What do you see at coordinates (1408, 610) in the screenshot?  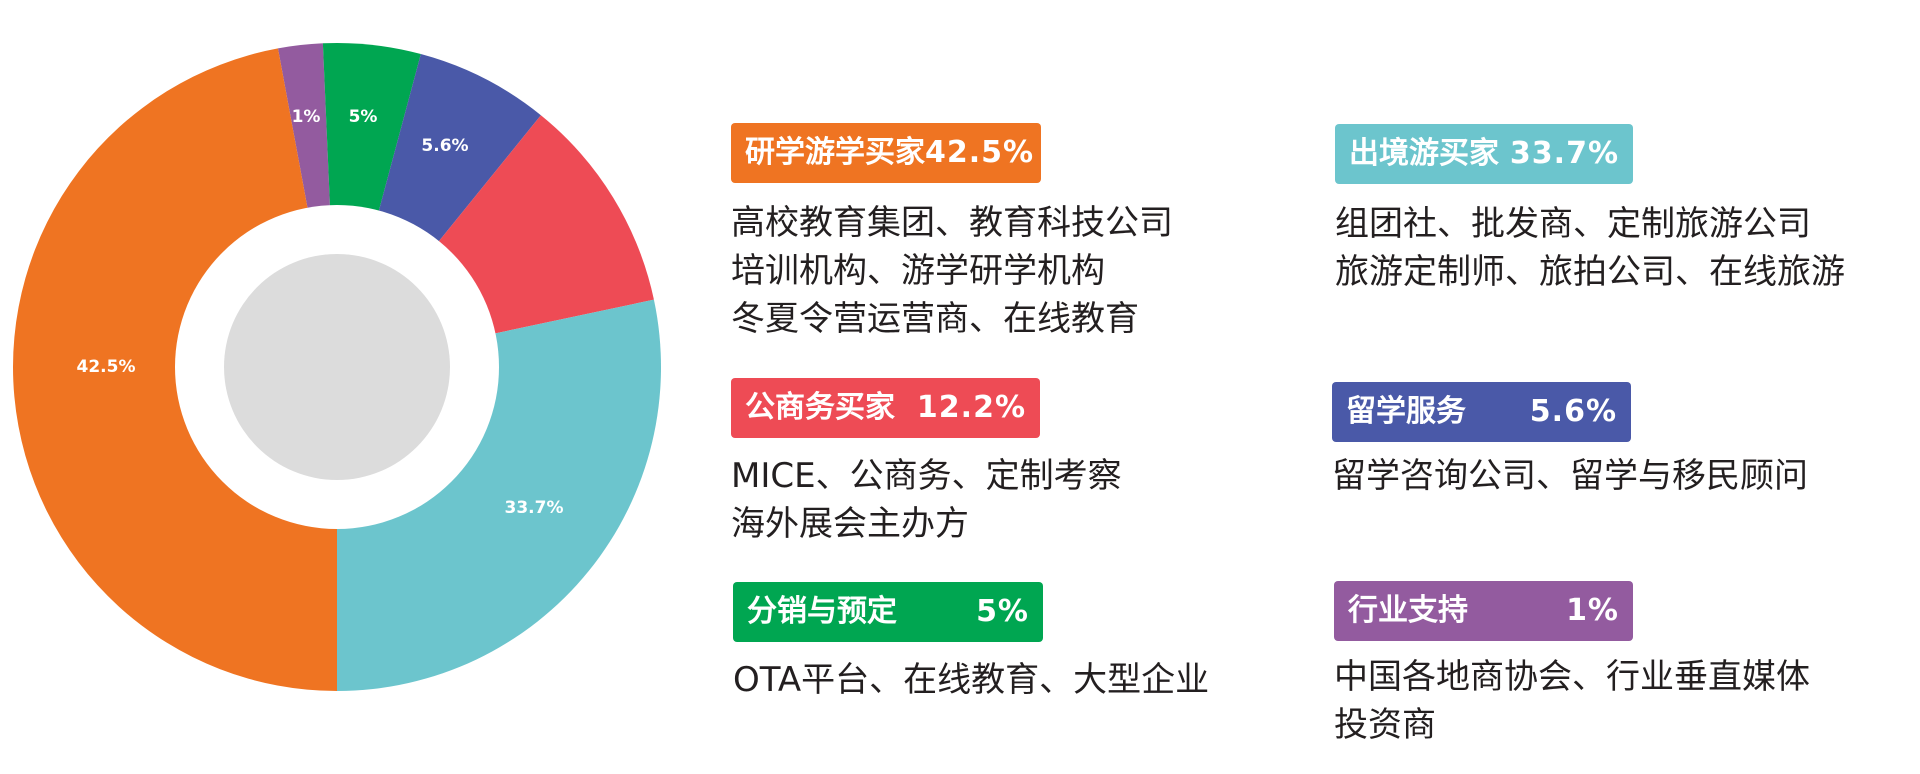 I see `badge-title: 行业支持` at bounding box center [1408, 610].